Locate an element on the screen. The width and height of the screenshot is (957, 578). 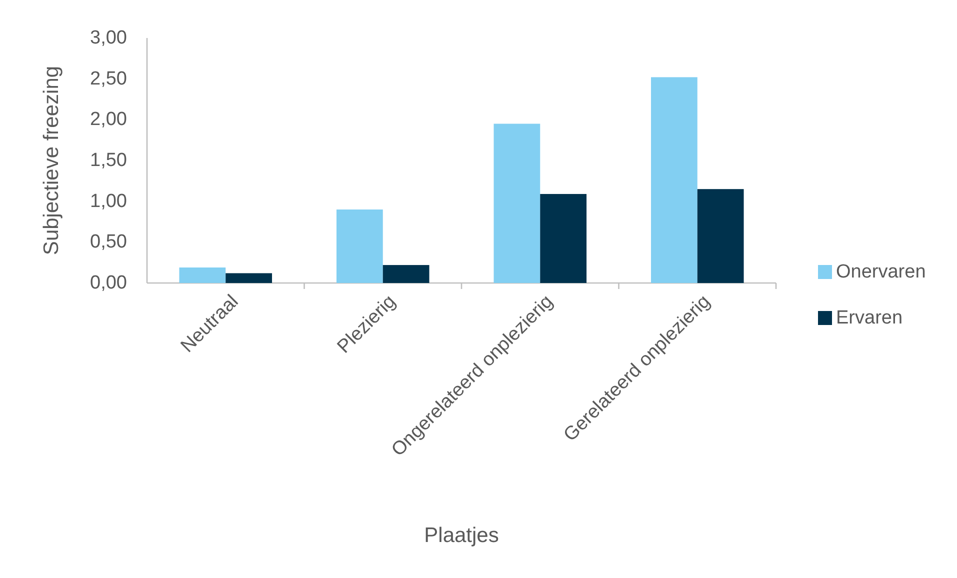
legend-label: Ervaren is located at coordinates (869, 318).